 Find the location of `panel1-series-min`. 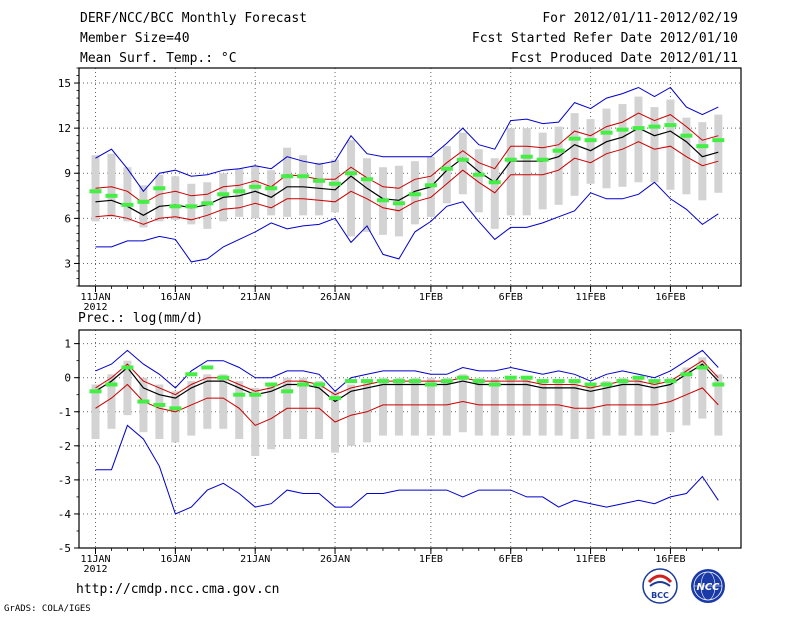

panel1-series-min is located at coordinates (407, 222).